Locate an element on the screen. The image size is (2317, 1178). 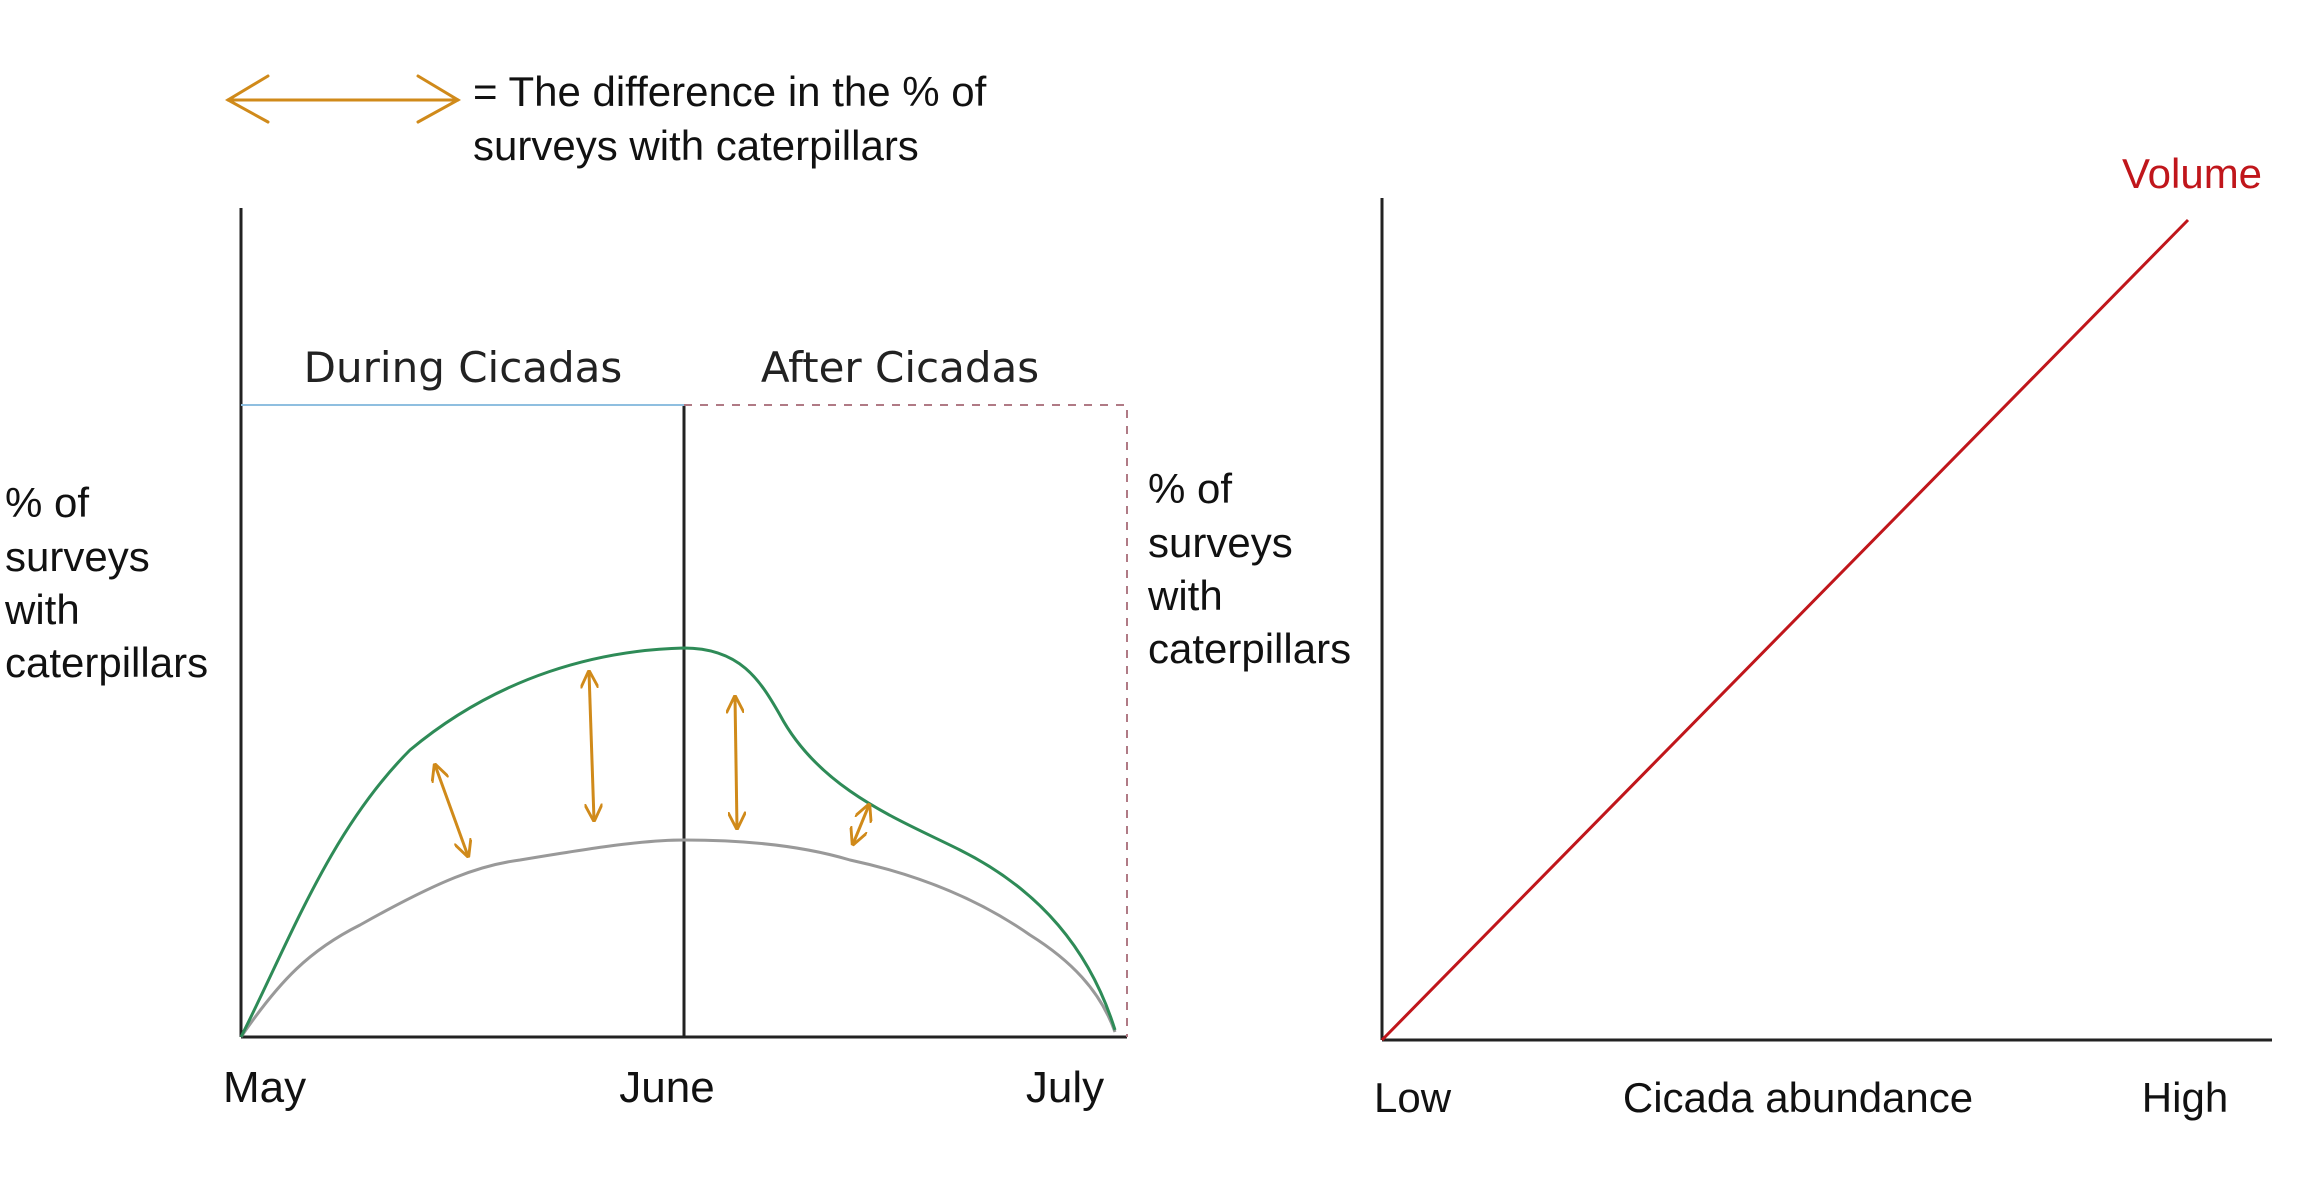
volume-label: Volume is located at coordinates (2192, 173).